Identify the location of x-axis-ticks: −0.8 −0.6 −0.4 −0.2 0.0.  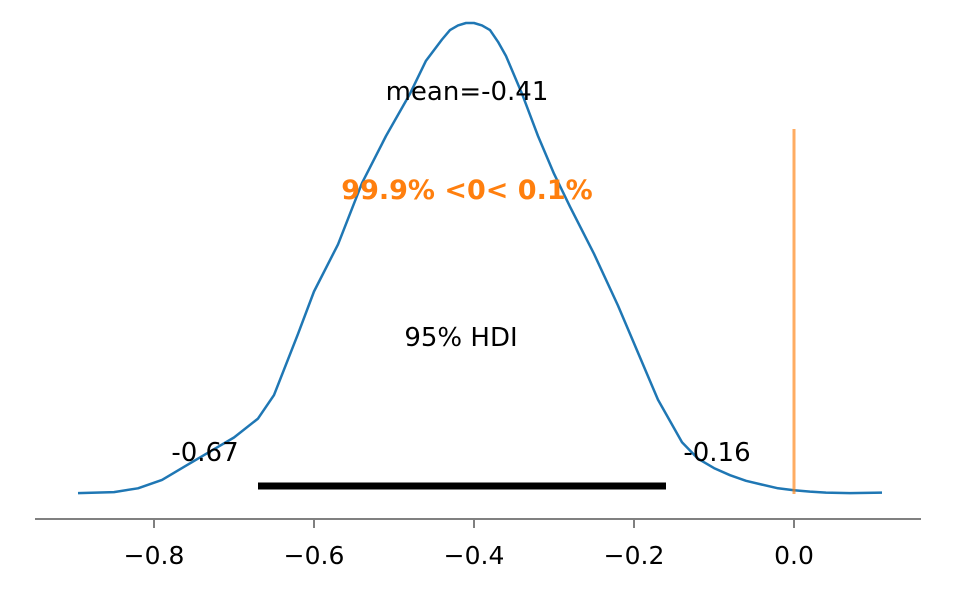
(469, 544).